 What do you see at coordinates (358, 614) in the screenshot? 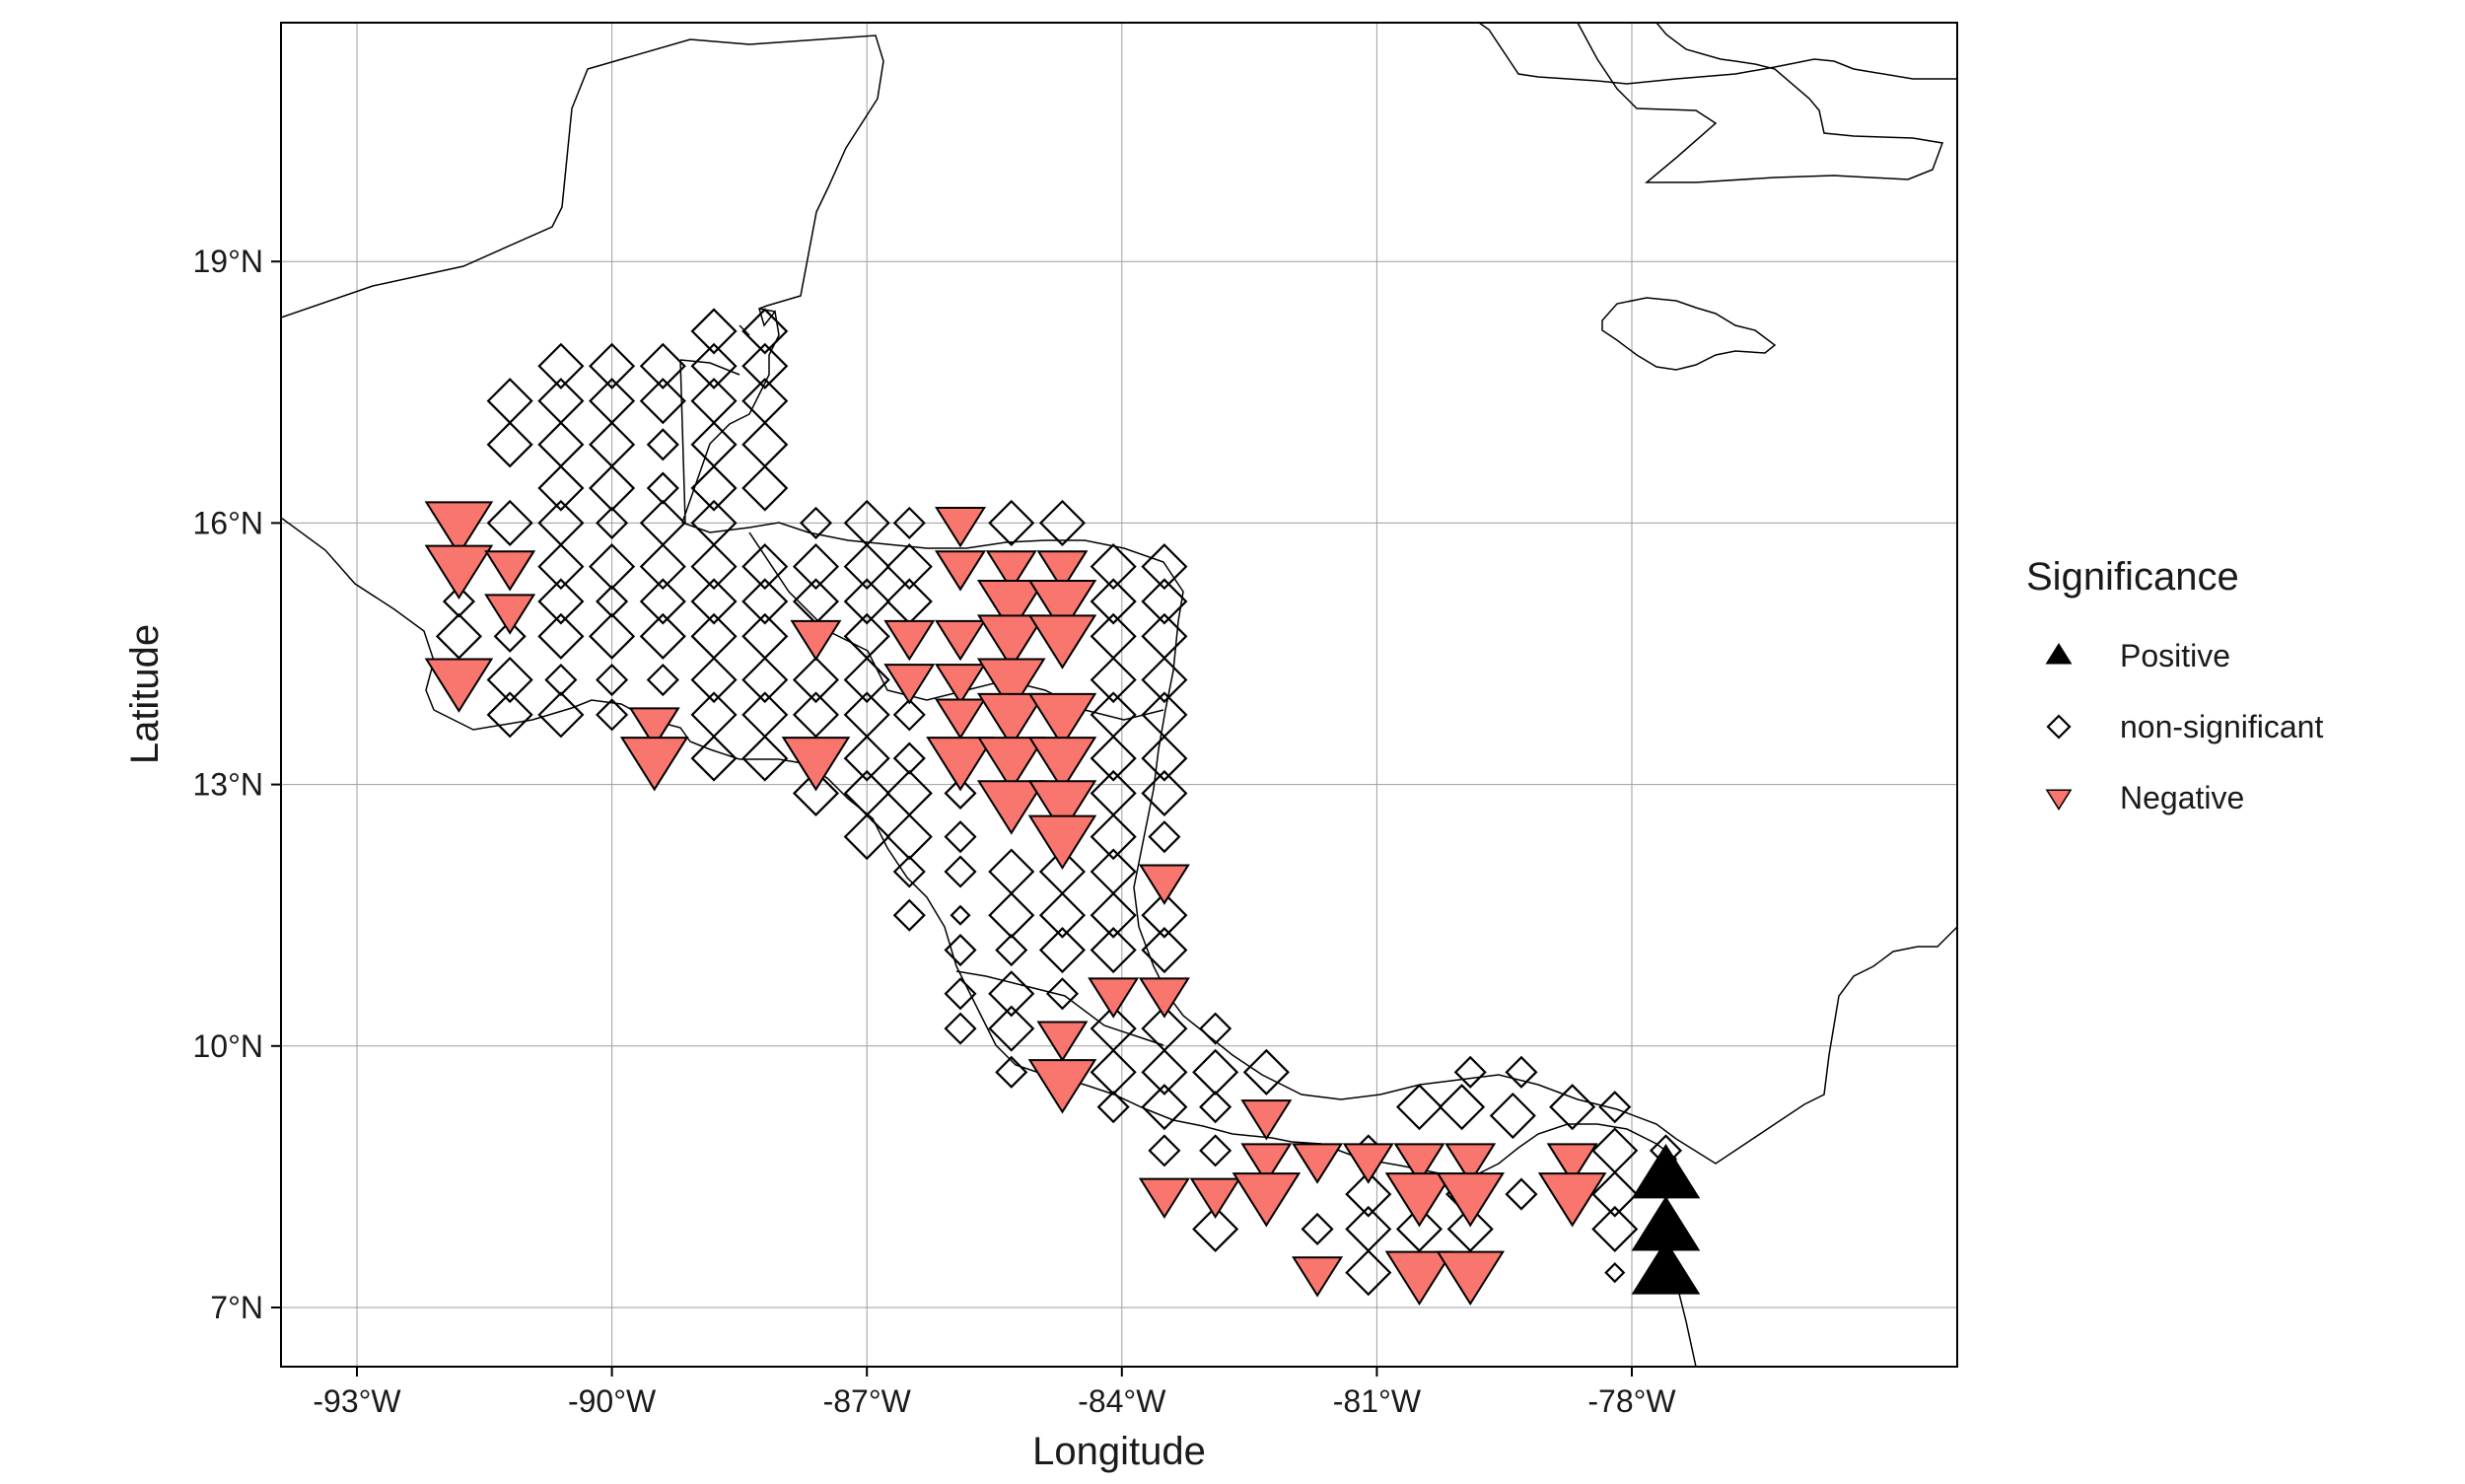
I see `mexico-pacific-coastline` at bounding box center [358, 614].